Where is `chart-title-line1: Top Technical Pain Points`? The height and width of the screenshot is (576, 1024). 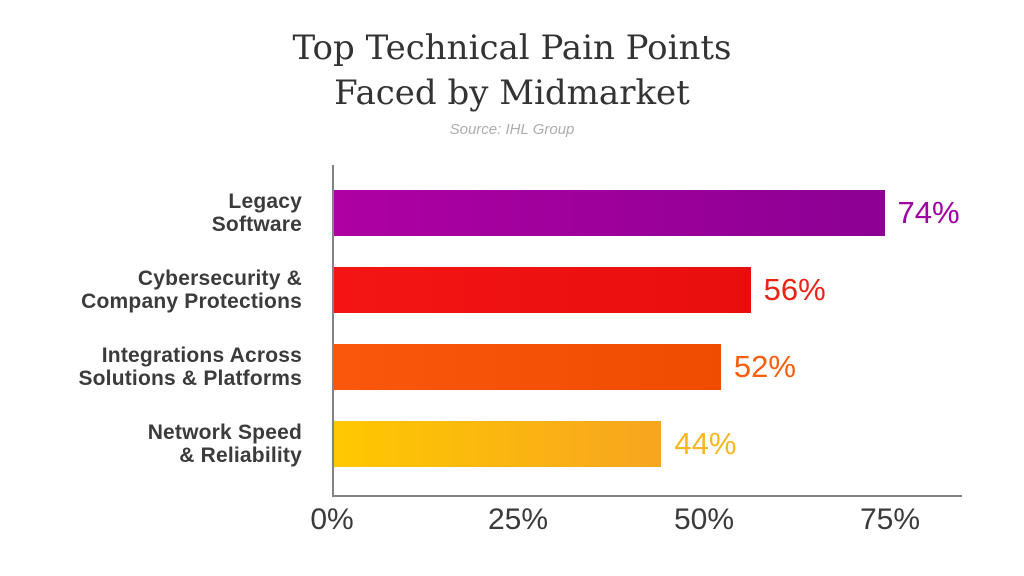
chart-title-line1: Top Technical Pain Points is located at coordinates (512, 48).